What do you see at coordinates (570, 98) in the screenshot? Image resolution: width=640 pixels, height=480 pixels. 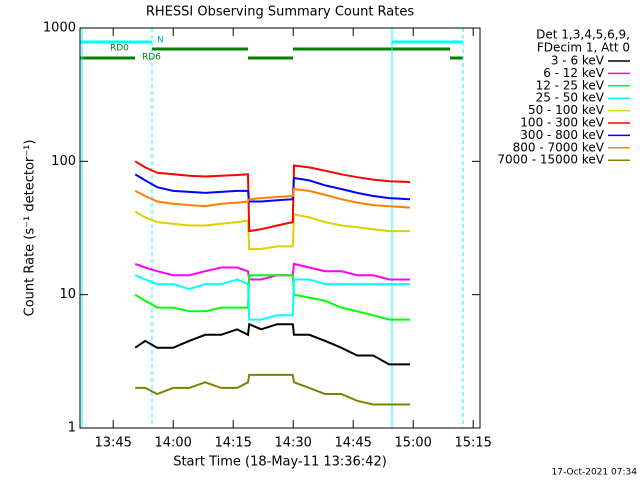 I see `legend-label: 25 - 50 keV` at bounding box center [570, 98].